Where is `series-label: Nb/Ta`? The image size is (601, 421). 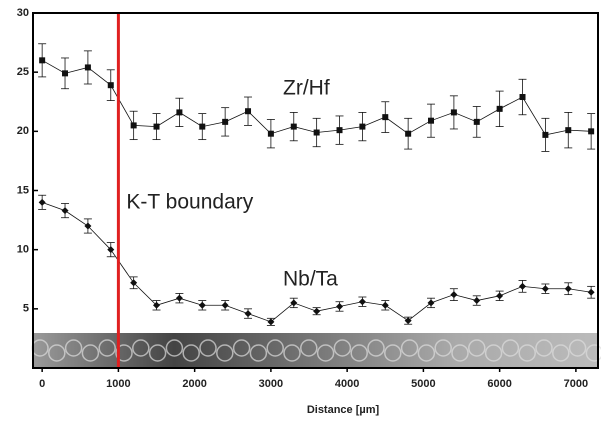
series-label: Nb/Ta is located at coordinates (310, 279).